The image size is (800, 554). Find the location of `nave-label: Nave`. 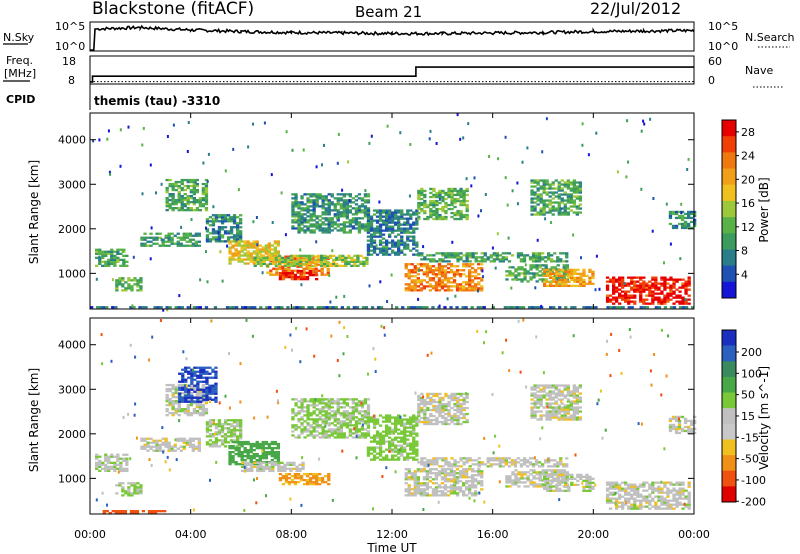

nave-label: Nave is located at coordinates (759, 70).